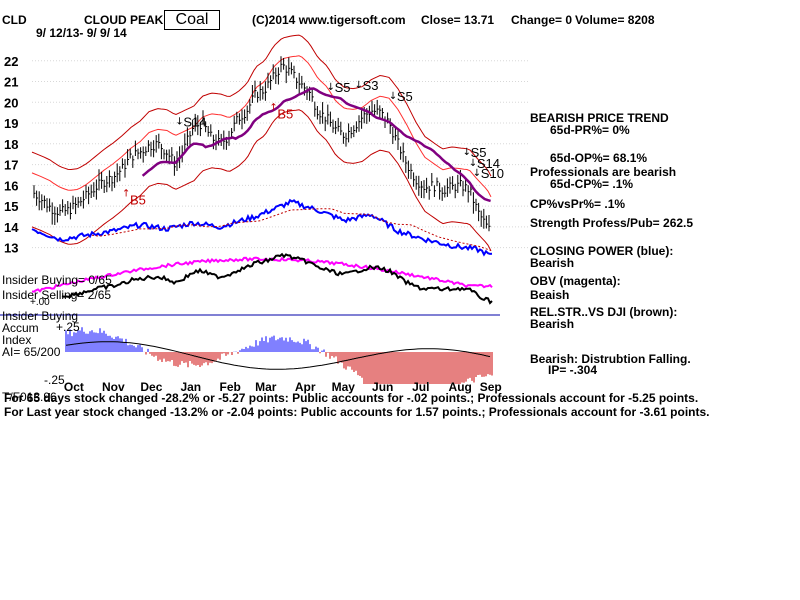 This screenshot has height=600, width=800. I want to click on obv-line, so click(262, 274).